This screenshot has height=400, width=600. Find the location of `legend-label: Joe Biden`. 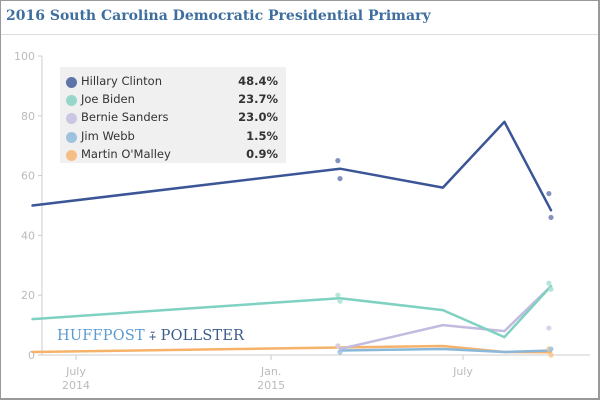

legend-label: Joe Biden is located at coordinates (108, 99).